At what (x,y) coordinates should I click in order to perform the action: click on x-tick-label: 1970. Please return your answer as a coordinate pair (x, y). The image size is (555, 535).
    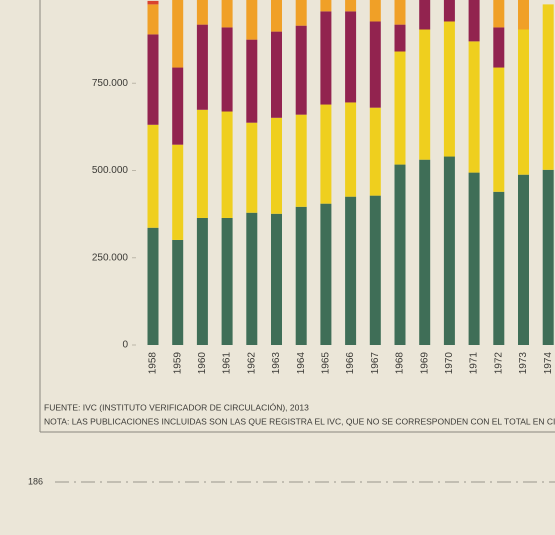
    Looking at the image, I should click on (449, 363).